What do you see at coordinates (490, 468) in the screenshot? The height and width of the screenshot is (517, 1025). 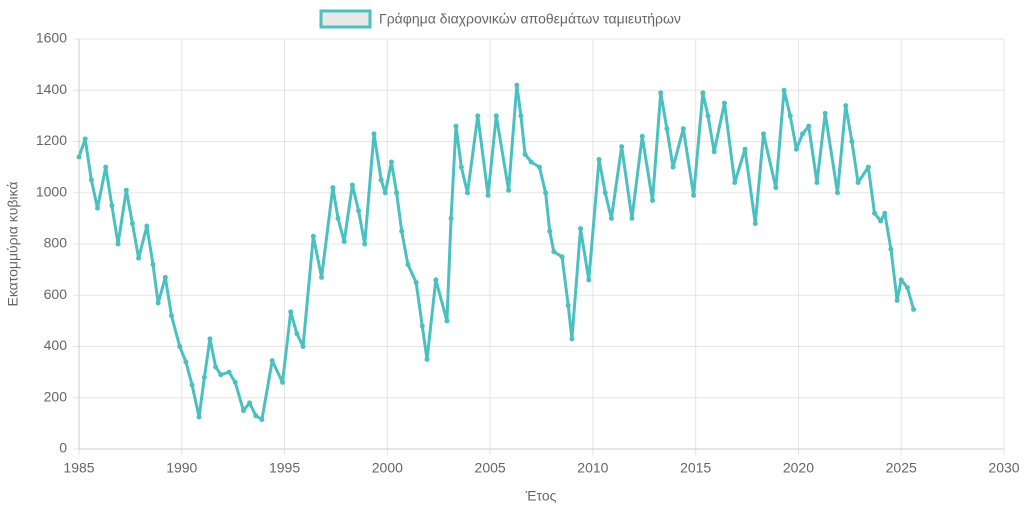 I see `x-tick-label: 2005` at bounding box center [490, 468].